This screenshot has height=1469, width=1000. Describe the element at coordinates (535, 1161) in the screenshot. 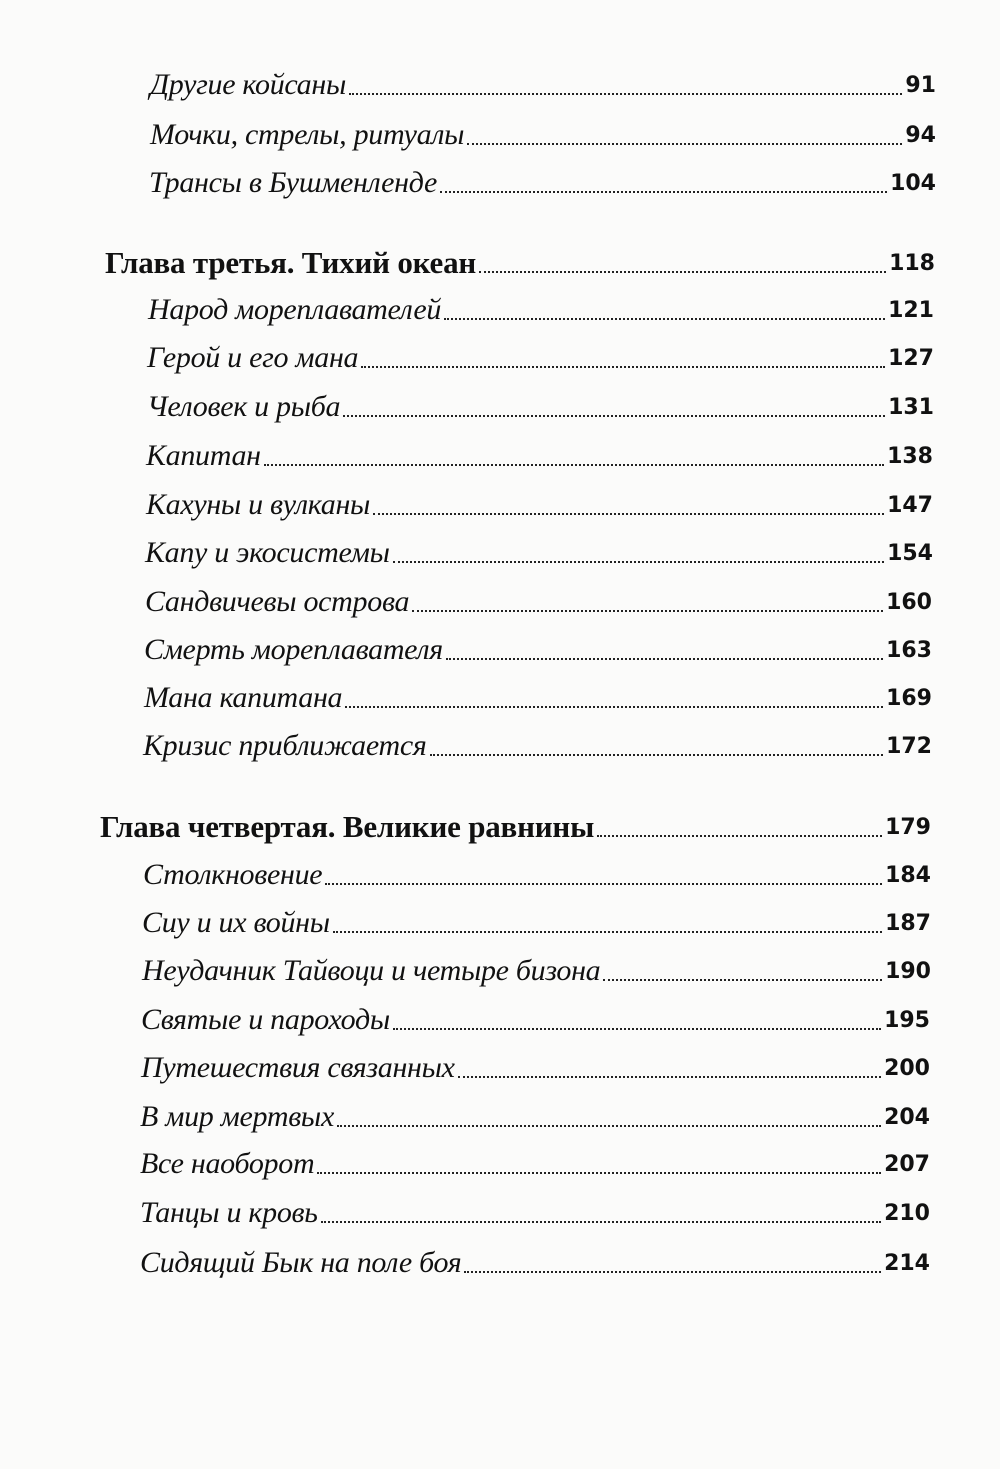

I see `toc-entry: Все наоборот 207` at that location.